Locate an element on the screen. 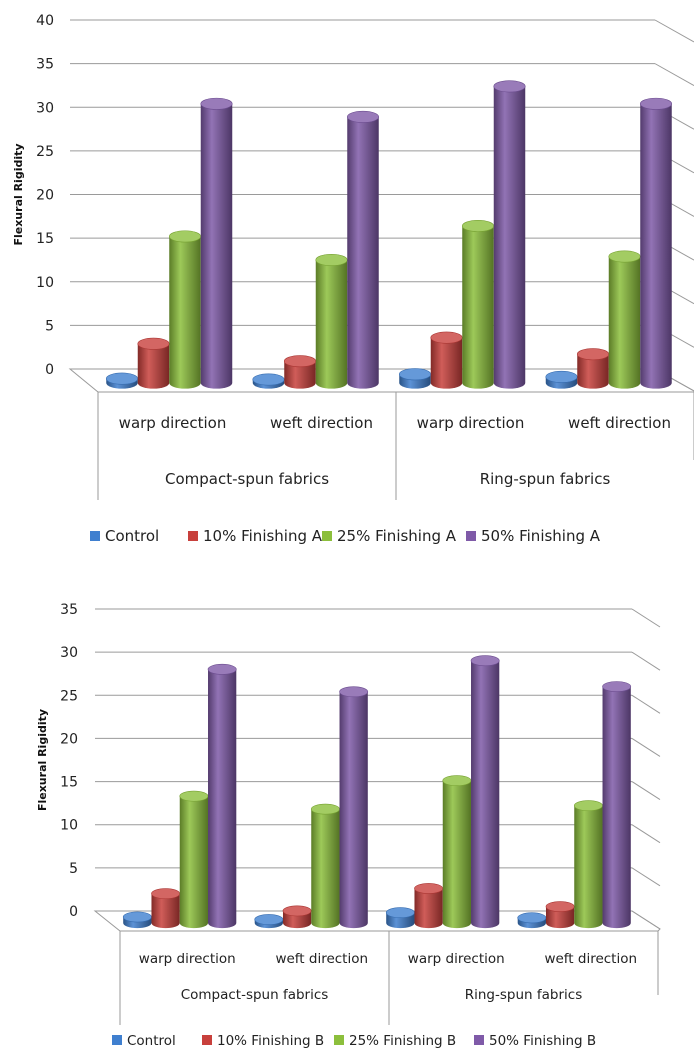 The height and width of the screenshot is (1063, 694). y-tick-label: 40 is located at coordinates (45, 21).